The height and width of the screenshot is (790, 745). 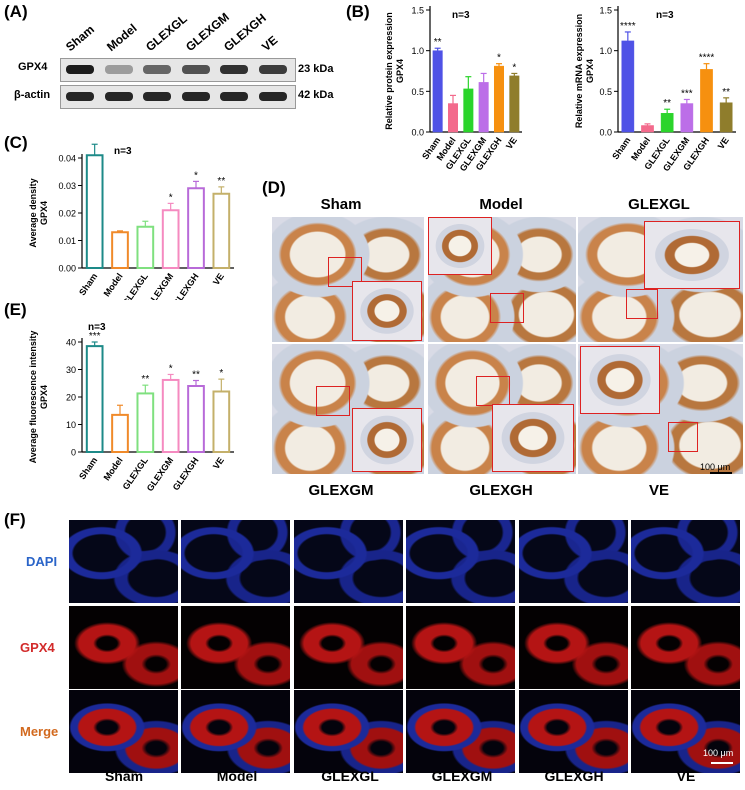 What do you see at coordinates (160, 285) in the screenshot?
I see `x-tick-label: GLEXGM` at bounding box center [160, 285].